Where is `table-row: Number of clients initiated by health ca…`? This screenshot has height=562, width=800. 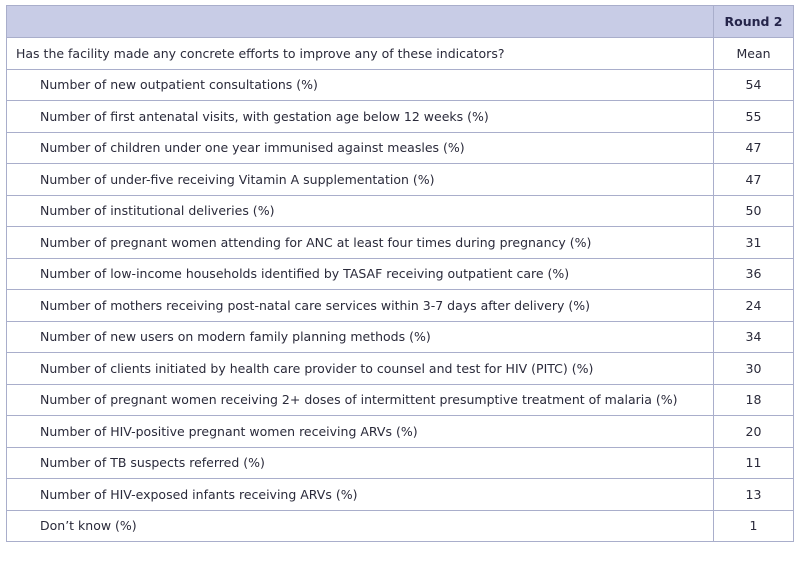
table-row: Number of clients initiated by health ca… is located at coordinates (400, 368).